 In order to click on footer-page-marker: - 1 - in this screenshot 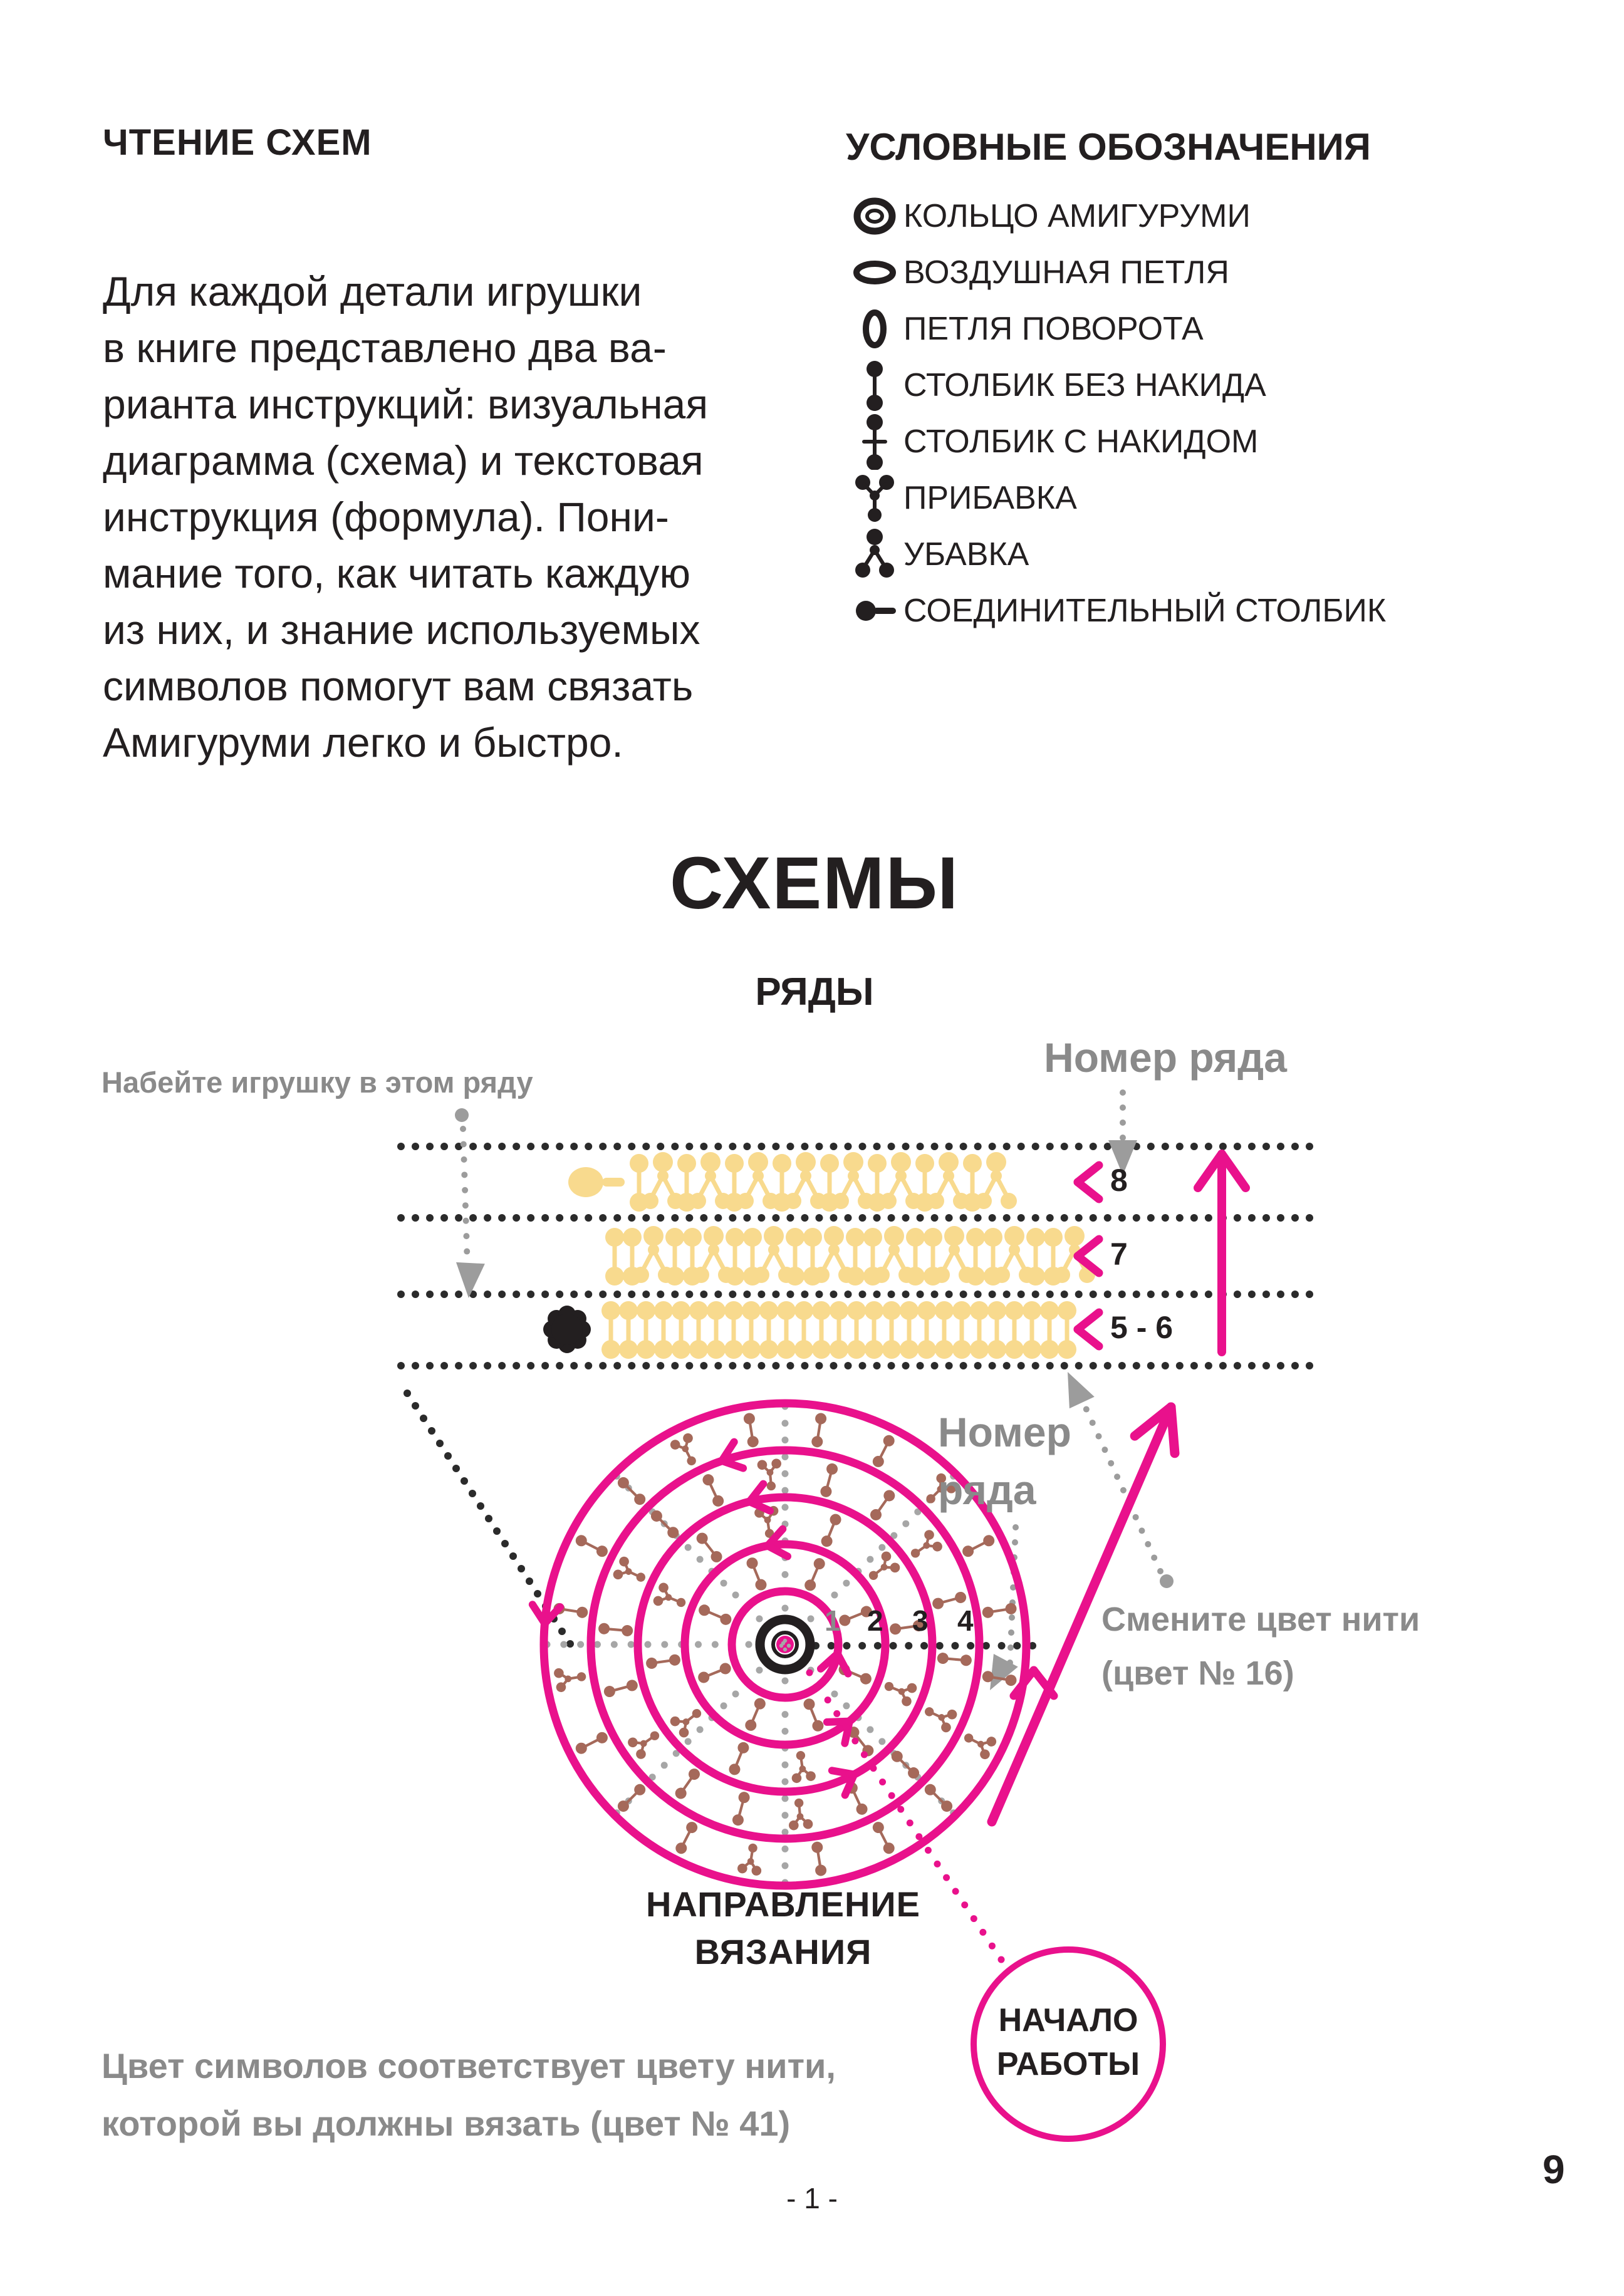, I will do `click(812, 2198)`.